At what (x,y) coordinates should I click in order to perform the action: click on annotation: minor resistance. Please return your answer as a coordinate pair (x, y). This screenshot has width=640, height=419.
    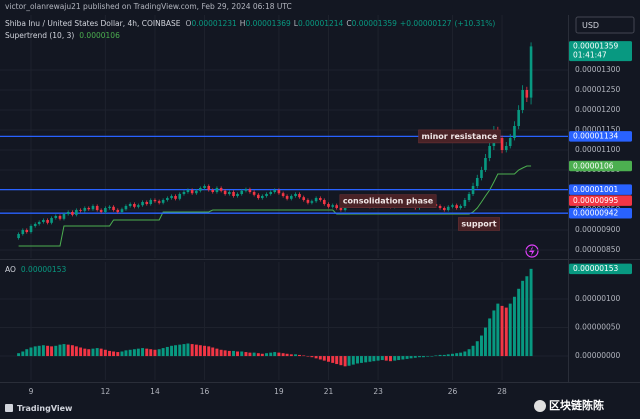
    Looking at the image, I should click on (459, 136).